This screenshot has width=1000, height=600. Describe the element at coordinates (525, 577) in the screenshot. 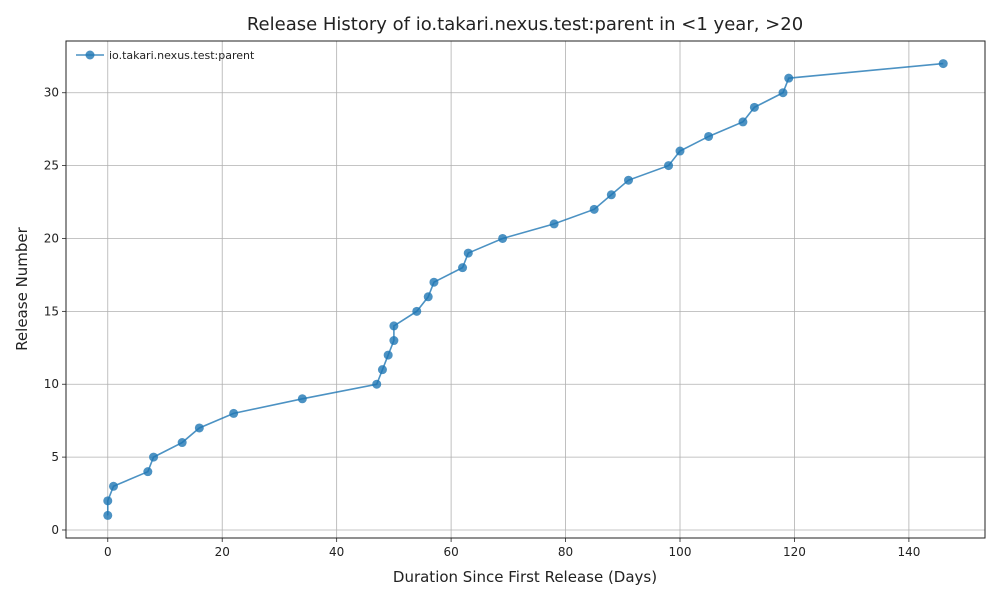

I see `x-axis-label: Duration Since First Release (Days)` at that location.